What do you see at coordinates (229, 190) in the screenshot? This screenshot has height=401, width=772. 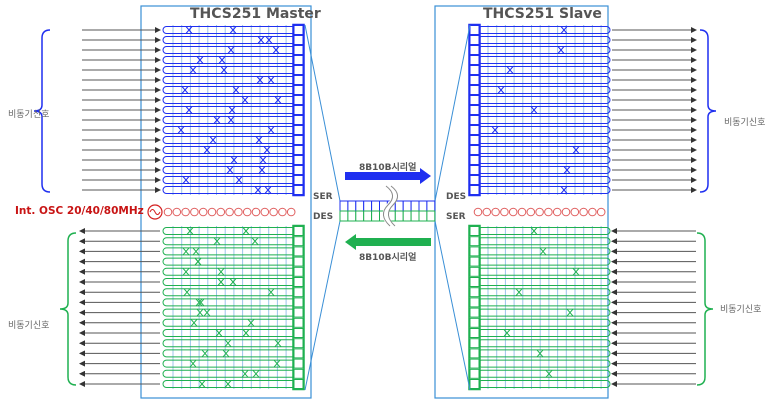 I see `master-tx-signal-track` at bounding box center [229, 190].